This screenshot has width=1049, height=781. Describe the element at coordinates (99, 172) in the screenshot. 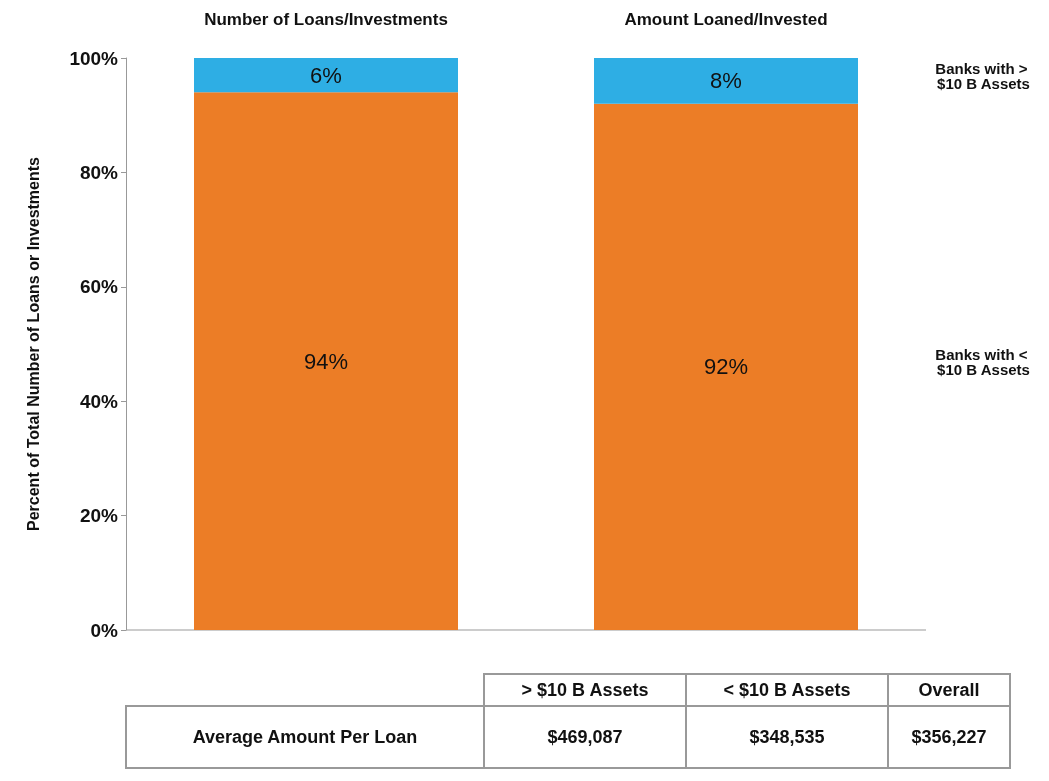

I see `y-tick-label: 80%` at that location.